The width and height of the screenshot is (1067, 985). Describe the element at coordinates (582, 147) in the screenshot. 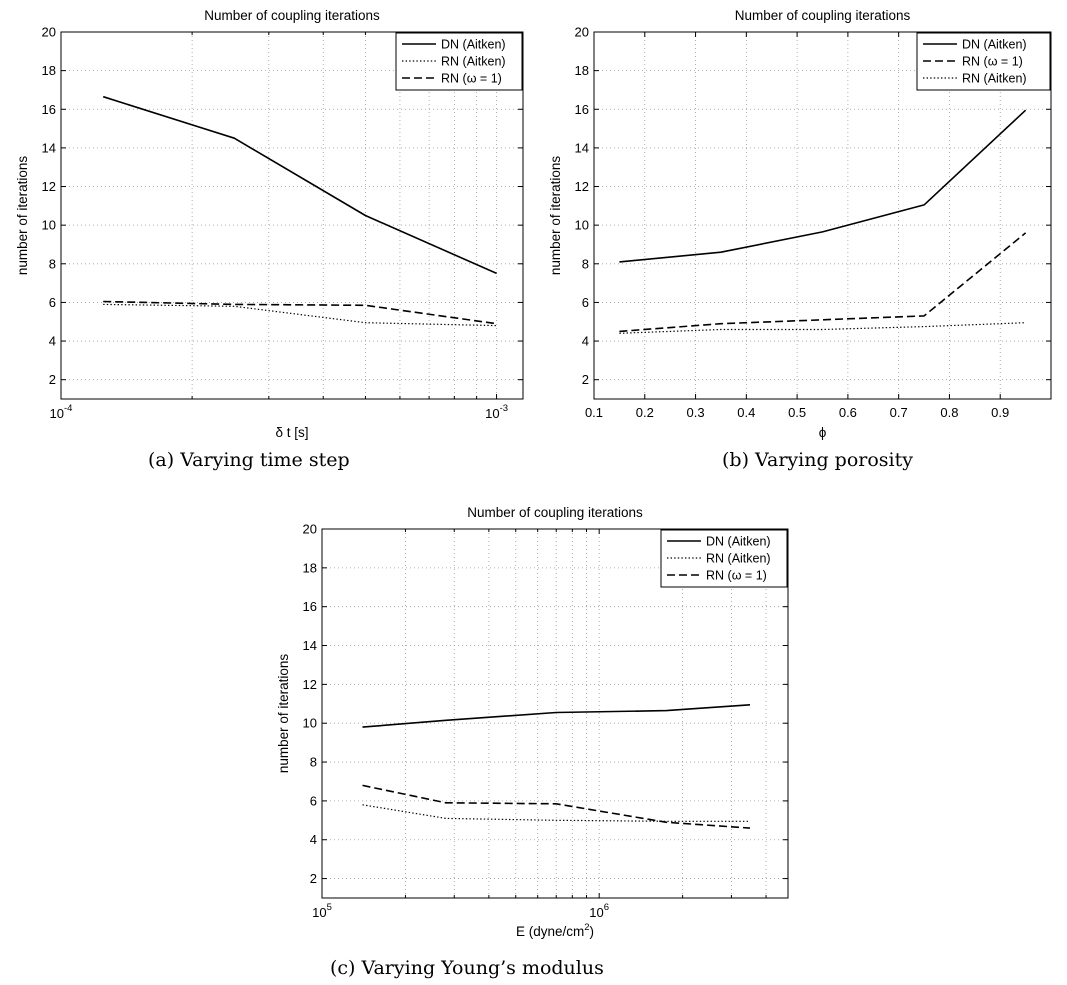

I see `chart-b-y-tick-label: 14` at that location.